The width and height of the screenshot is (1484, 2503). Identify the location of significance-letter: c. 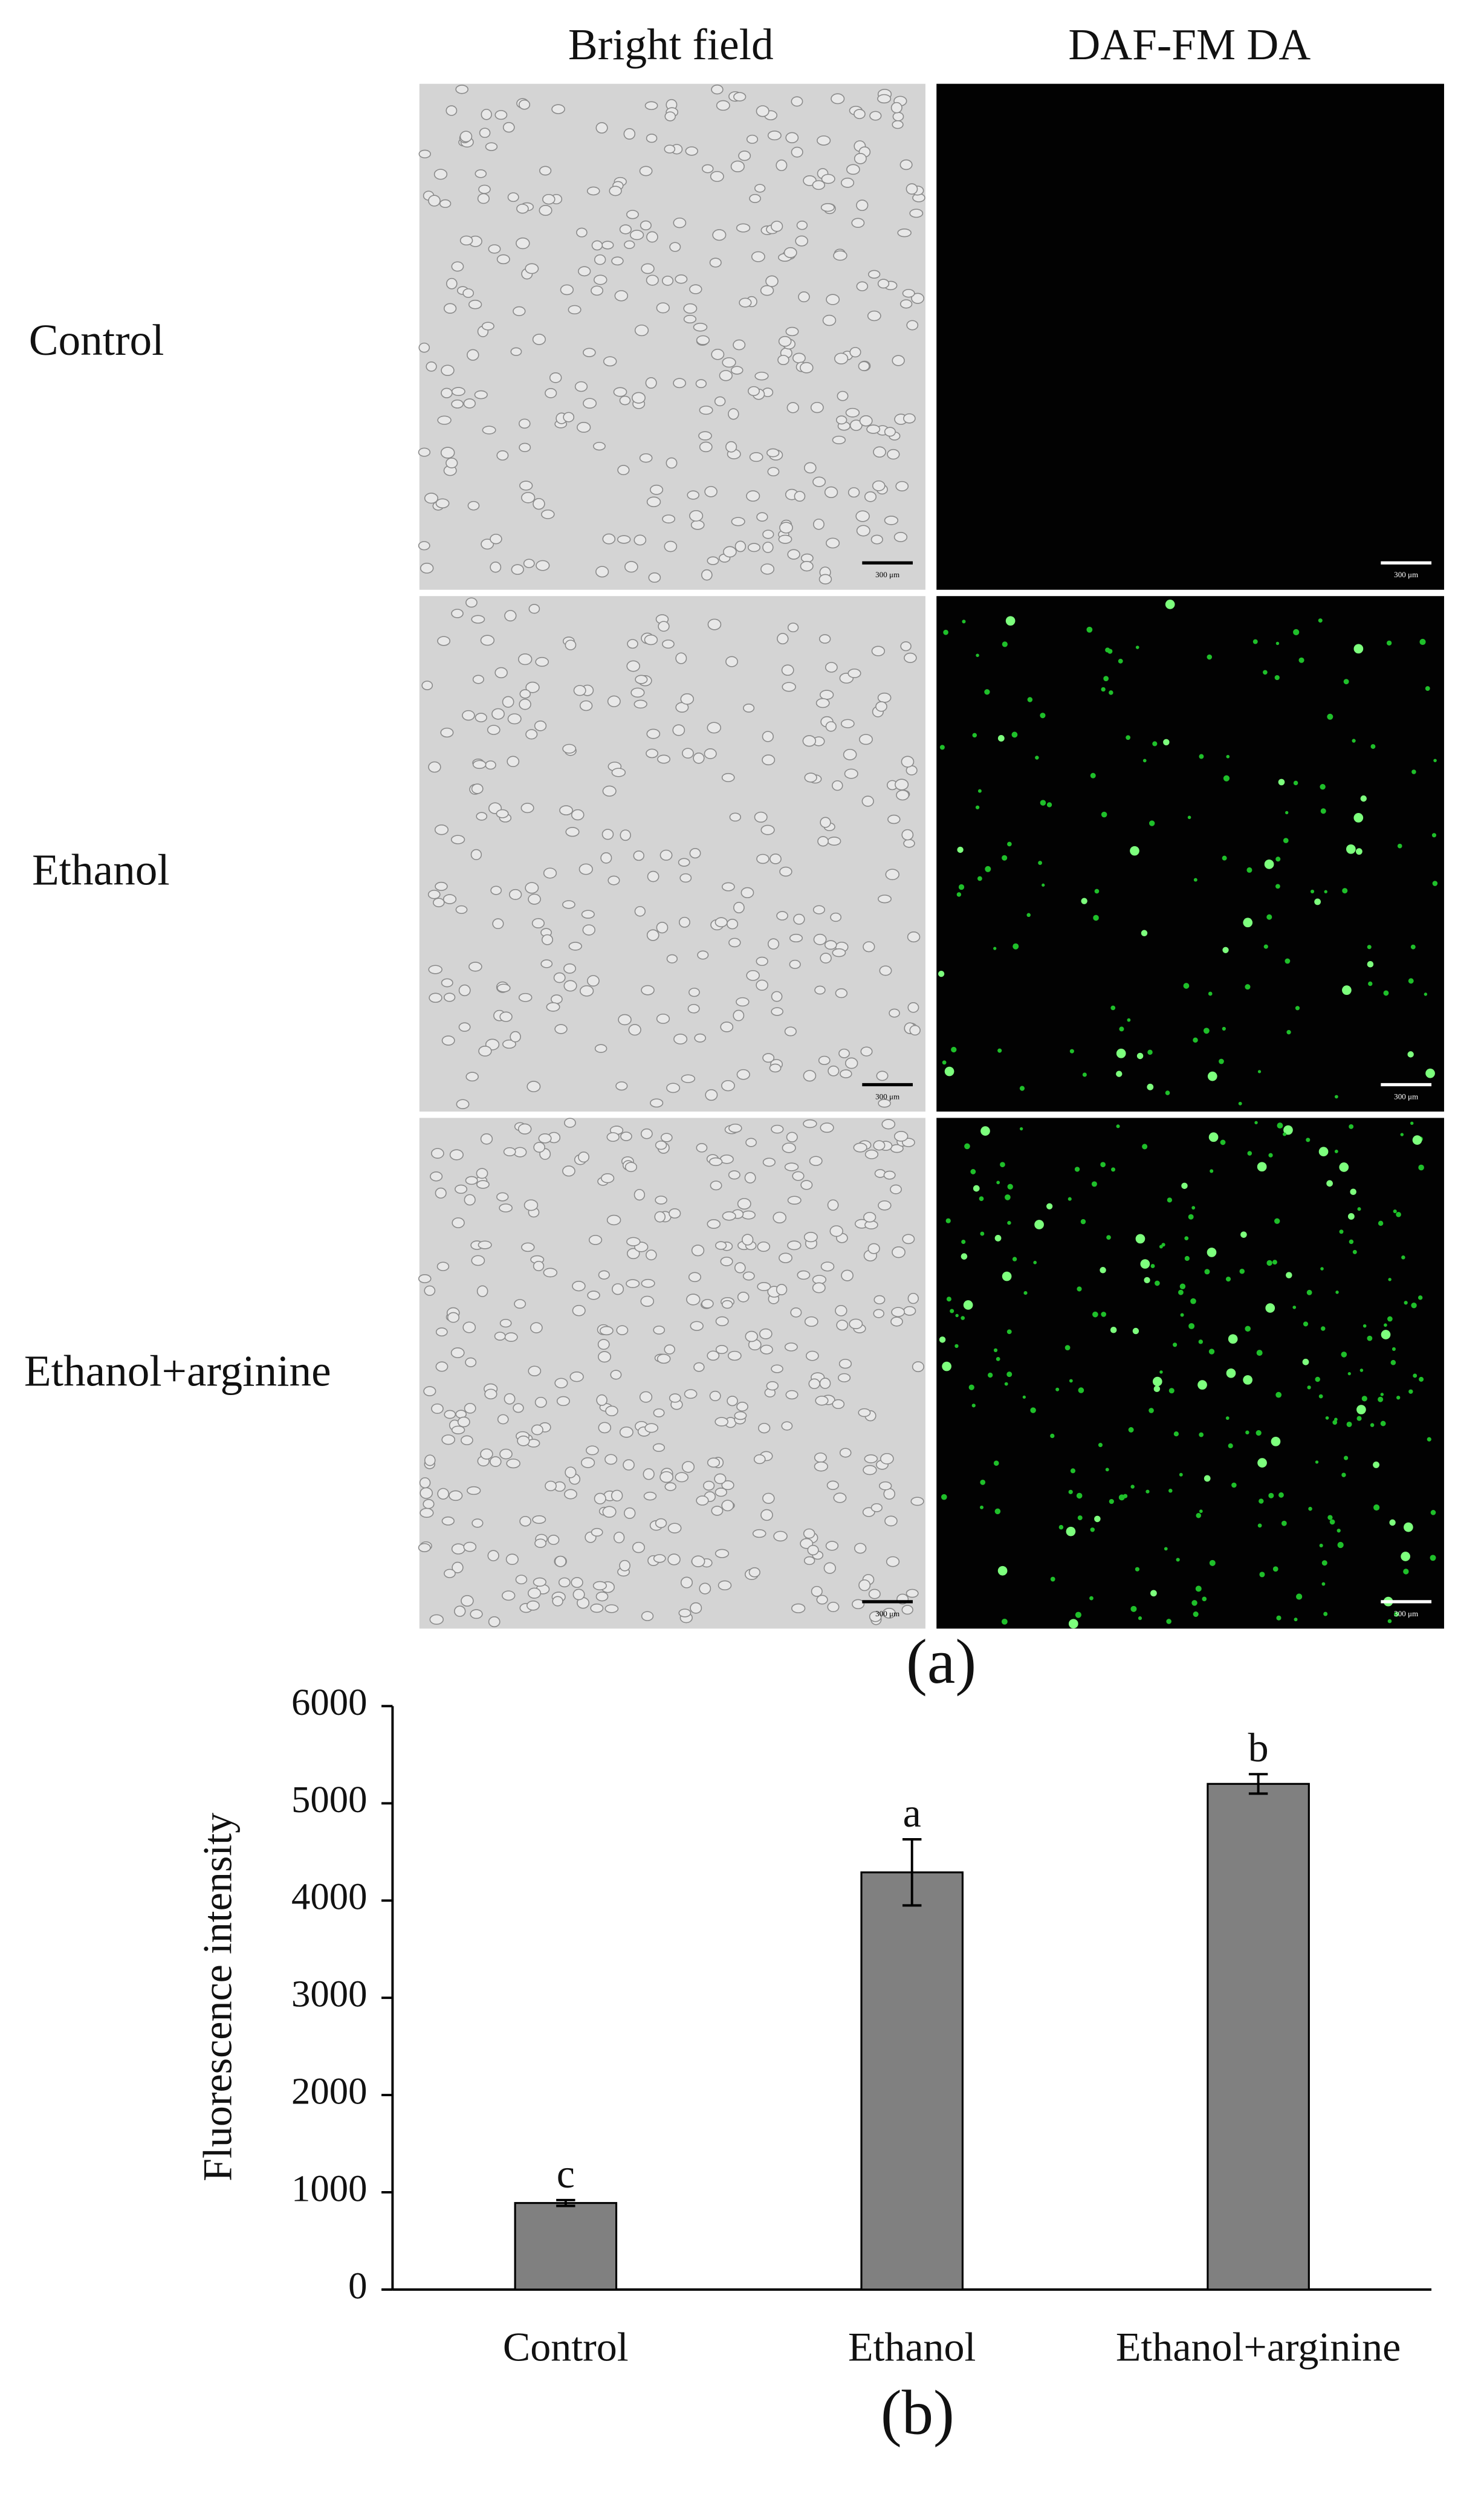
(566, 2174).